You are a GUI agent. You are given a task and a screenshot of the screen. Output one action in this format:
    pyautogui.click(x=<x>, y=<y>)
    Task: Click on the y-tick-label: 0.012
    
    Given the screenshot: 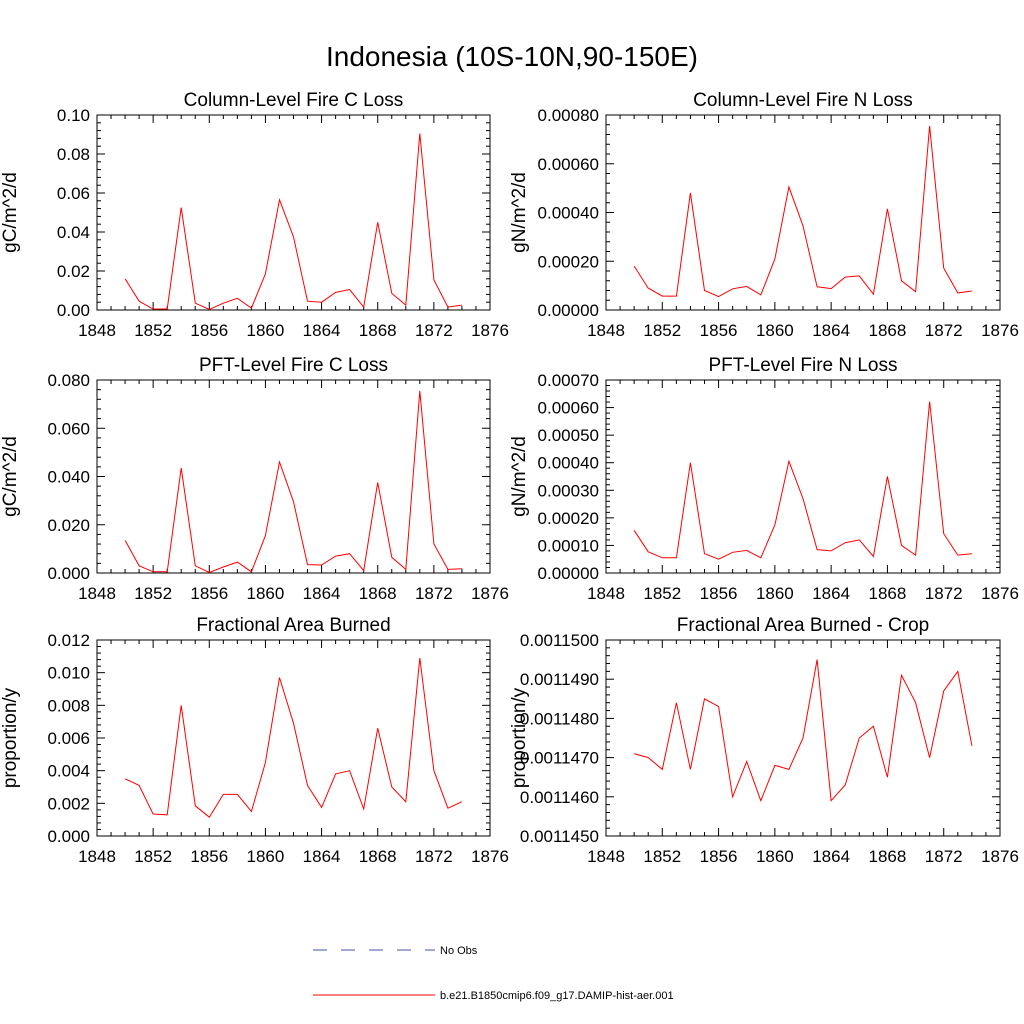 What is the action you would take?
    pyautogui.click(x=68, y=640)
    